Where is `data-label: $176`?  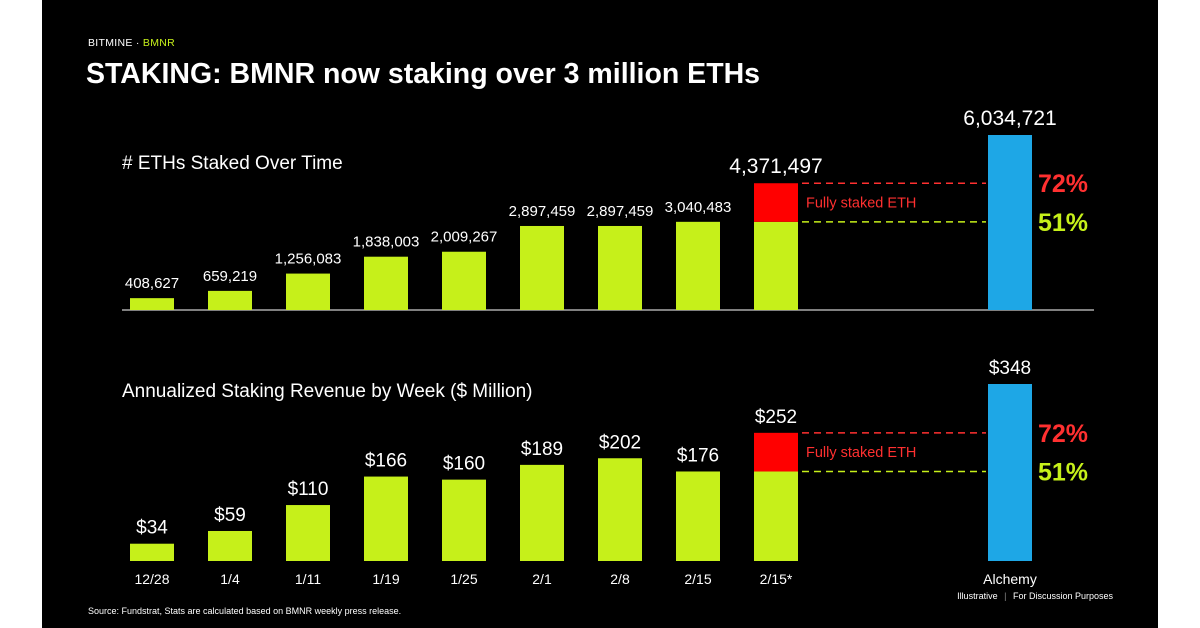
data-label: $176 is located at coordinates (698, 455).